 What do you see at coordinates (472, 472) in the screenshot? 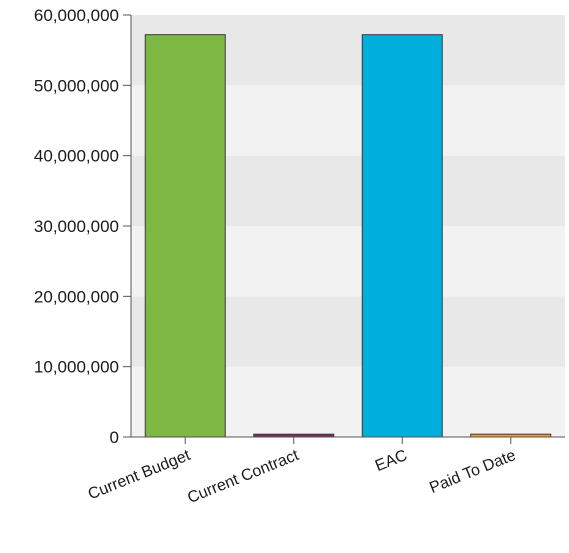
I see `x-tick-label: Paid To Date` at bounding box center [472, 472].